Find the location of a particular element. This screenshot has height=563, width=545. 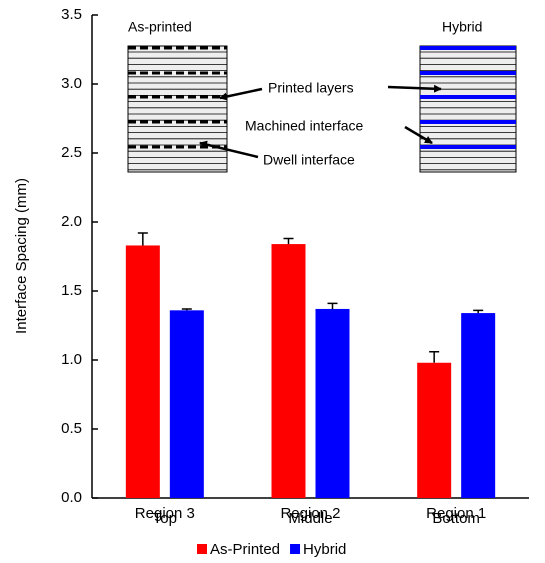

y-tick-label: 1.5 is located at coordinates (71, 290).